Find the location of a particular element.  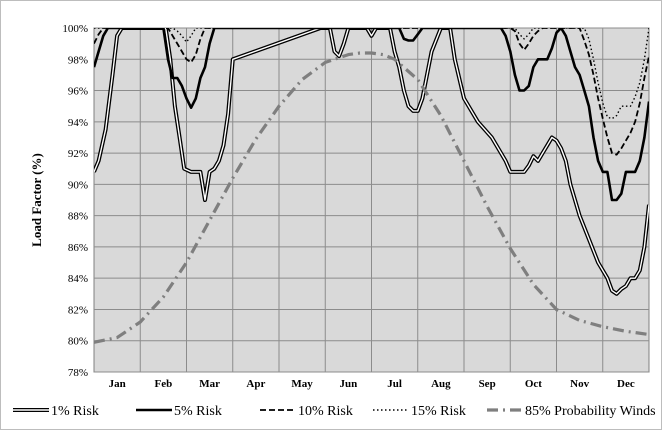

x-tick-label: Jul is located at coordinates (394, 384).